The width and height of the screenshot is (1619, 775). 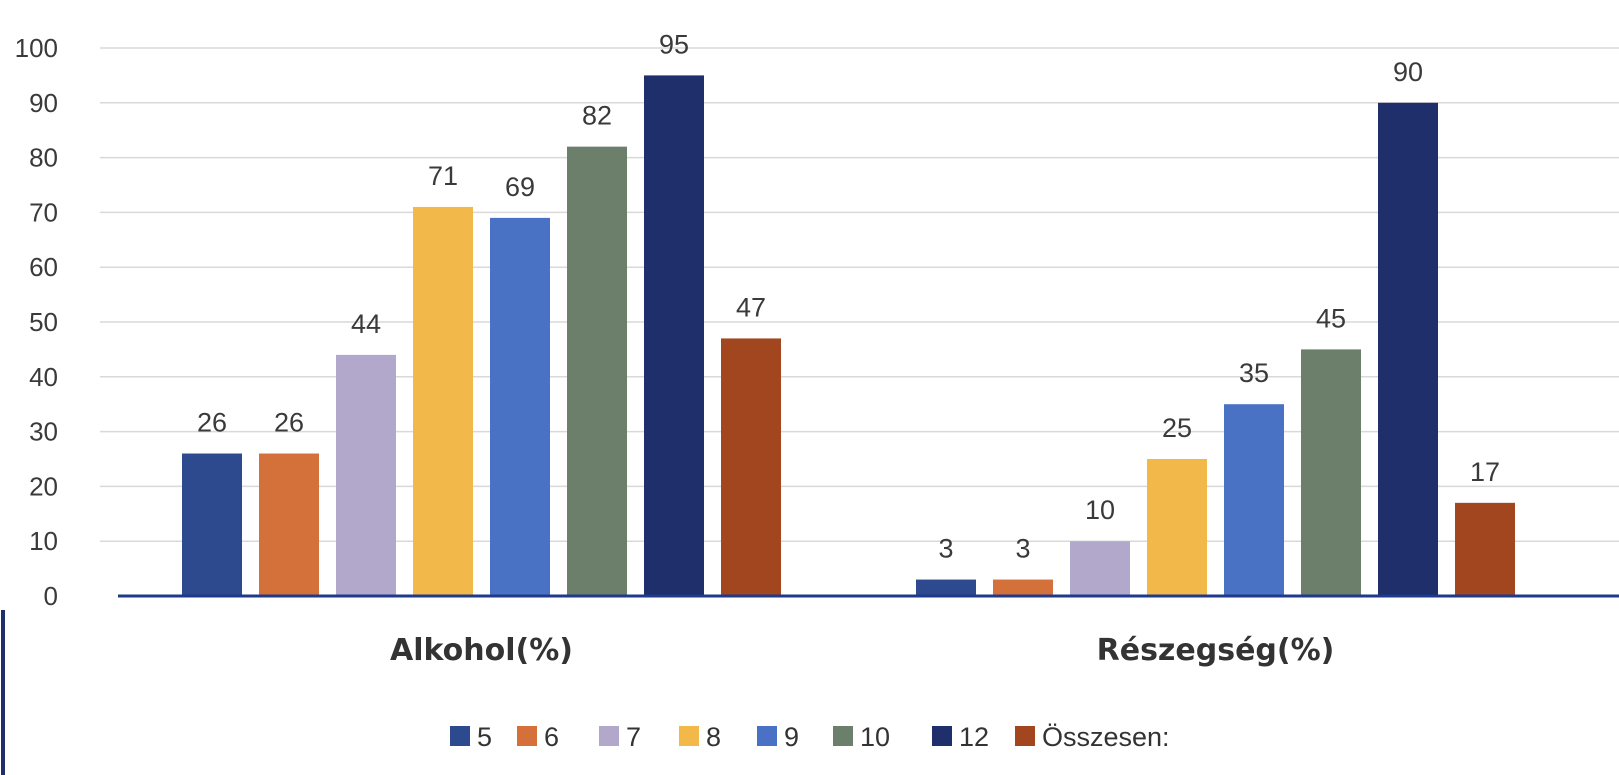 I want to click on y-tick-label: 80, so click(x=43, y=158).